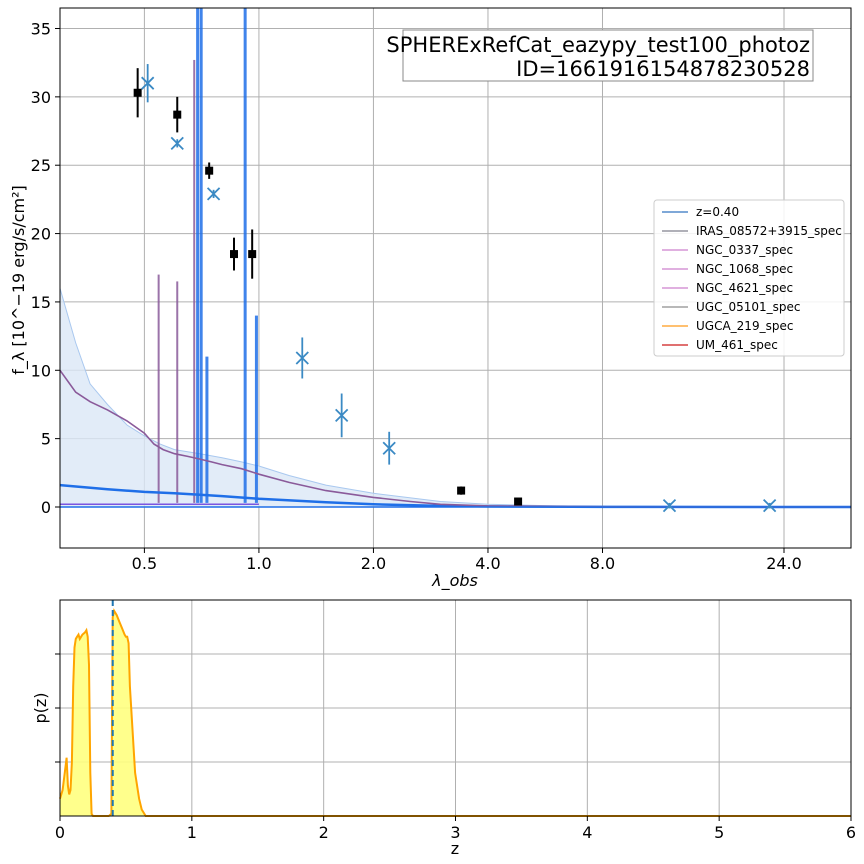 This screenshot has width=864, height=864. Describe the element at coordinates (207, 255) in the screenshot. I see `sed-emission-lines` at that location.